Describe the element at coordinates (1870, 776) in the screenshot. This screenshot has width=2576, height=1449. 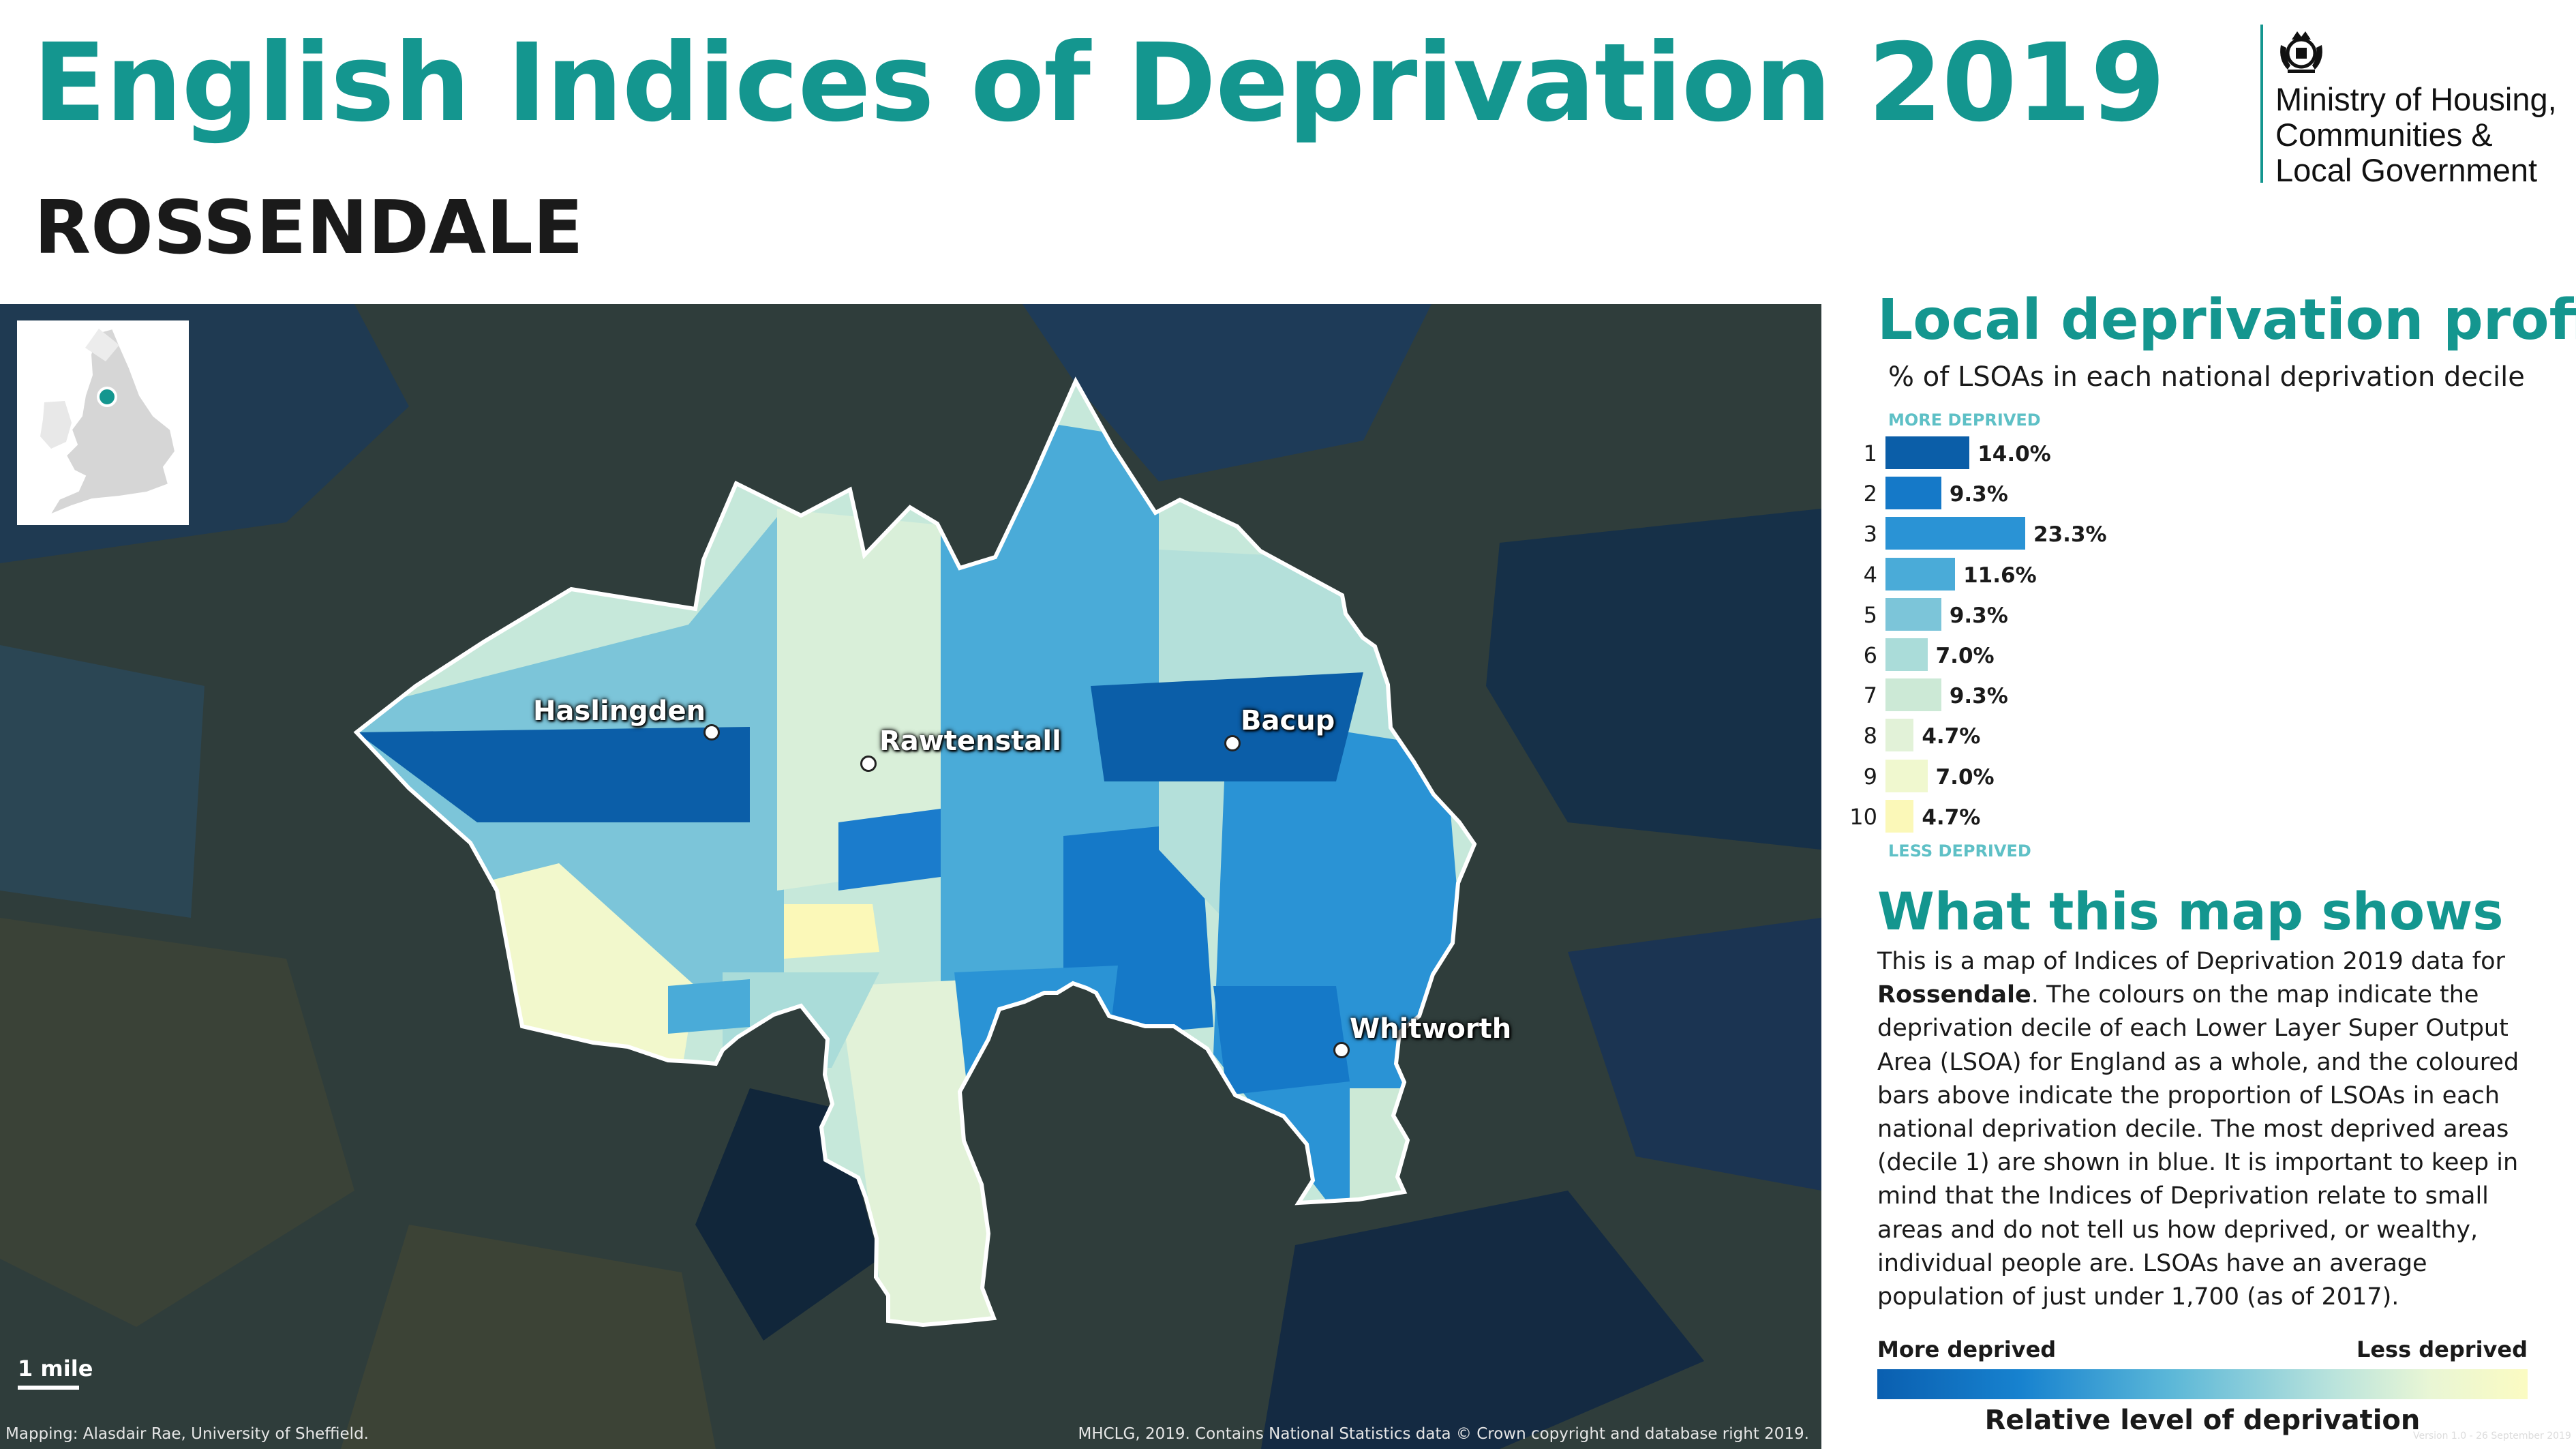
I see `decile-number: 9` at that location.